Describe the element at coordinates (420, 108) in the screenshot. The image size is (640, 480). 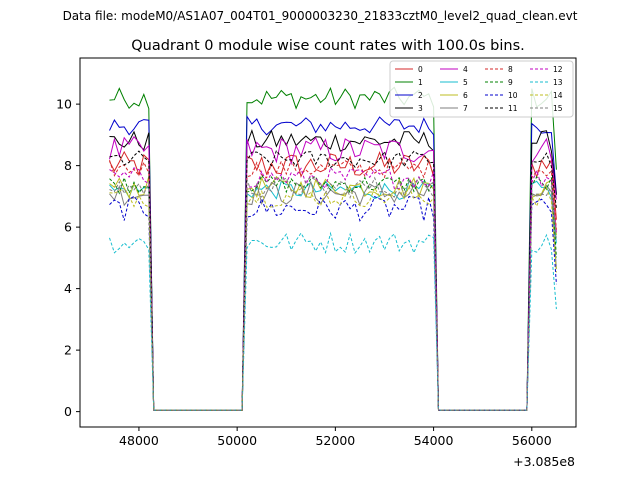
I see `legend-label-3: 3` at that location.